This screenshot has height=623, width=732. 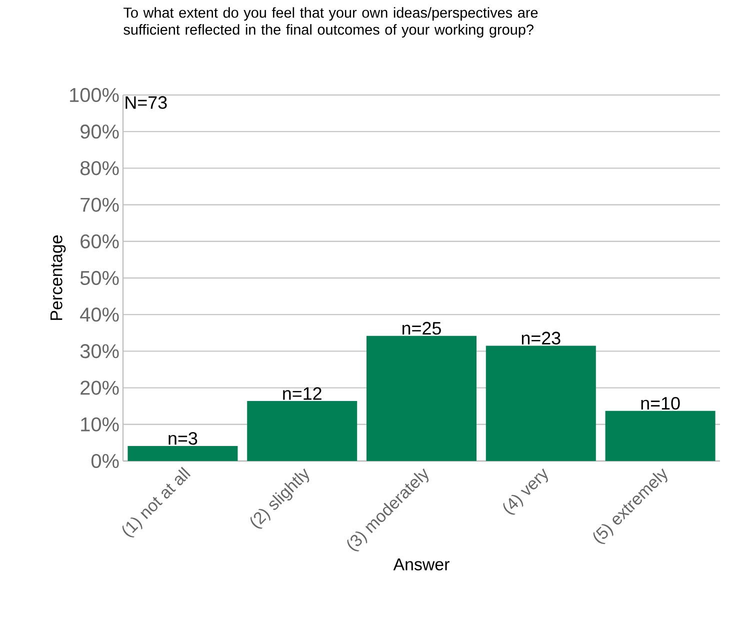 I want to click on annotation: N=73, so click(x=146, y=102).